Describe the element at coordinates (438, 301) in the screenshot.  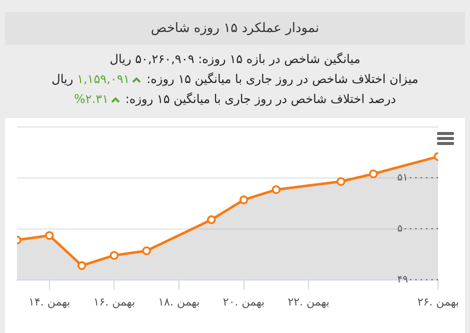
I see `x-tick-label: ۲۶. بهمن` at that location.